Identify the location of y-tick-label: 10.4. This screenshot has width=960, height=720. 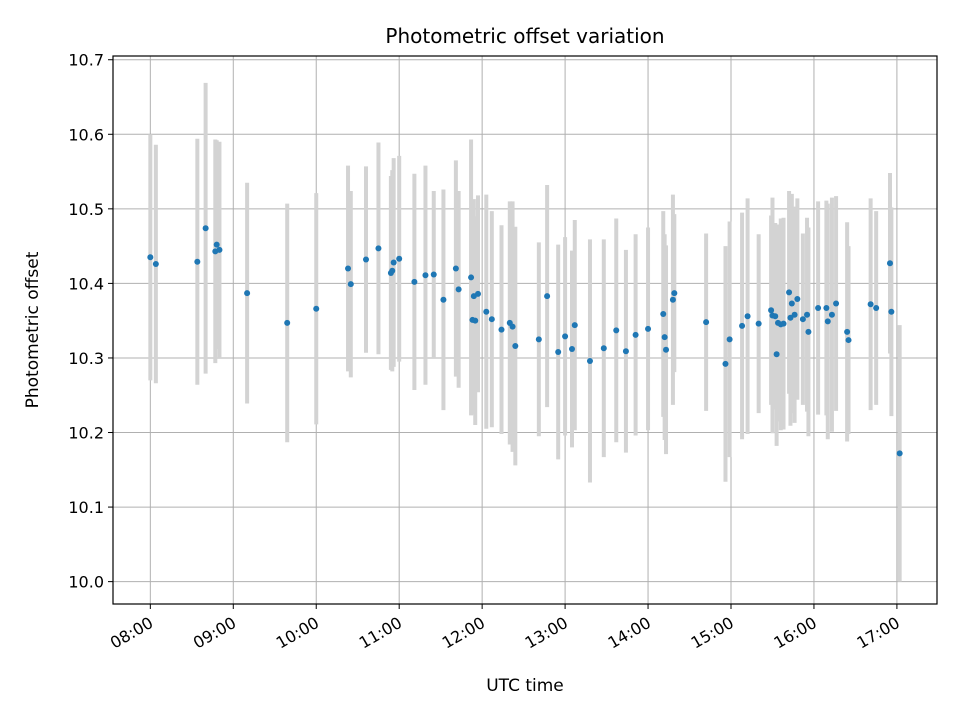
(86, 283).